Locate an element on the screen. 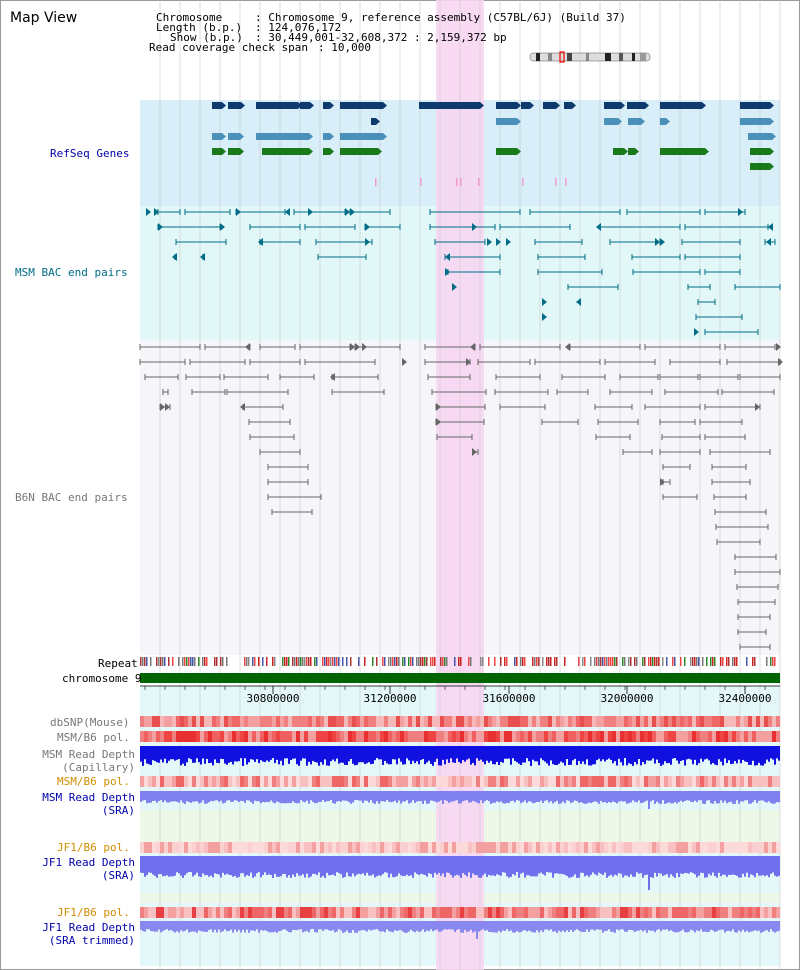 This screenshot has height=970, width=800. track-label-b6n-bac: B6N BAC end pairs is located at coordinates (71, 497).